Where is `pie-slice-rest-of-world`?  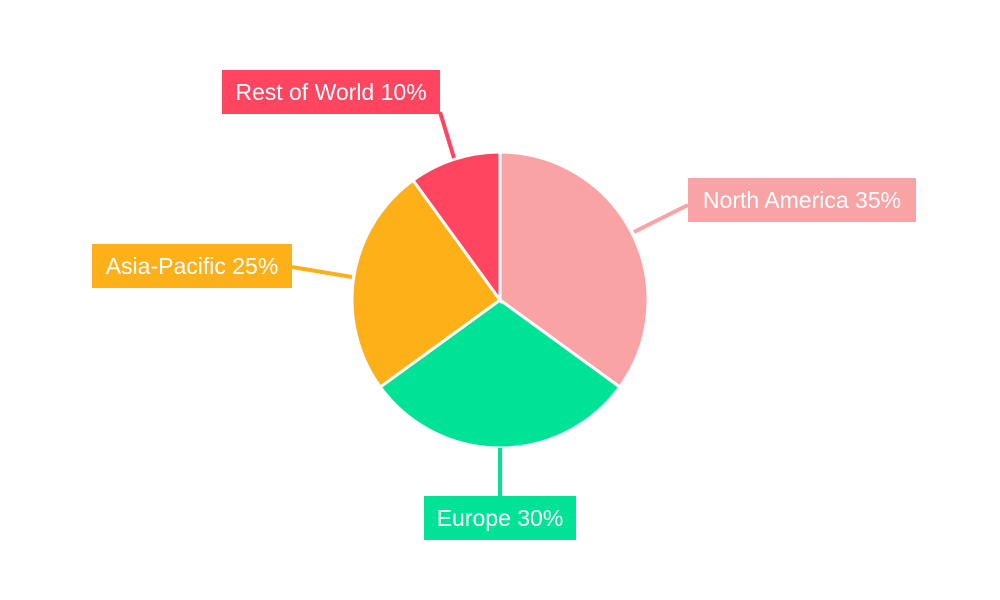 pie-slice-rest-of-world is located at coordinates (456, 227).